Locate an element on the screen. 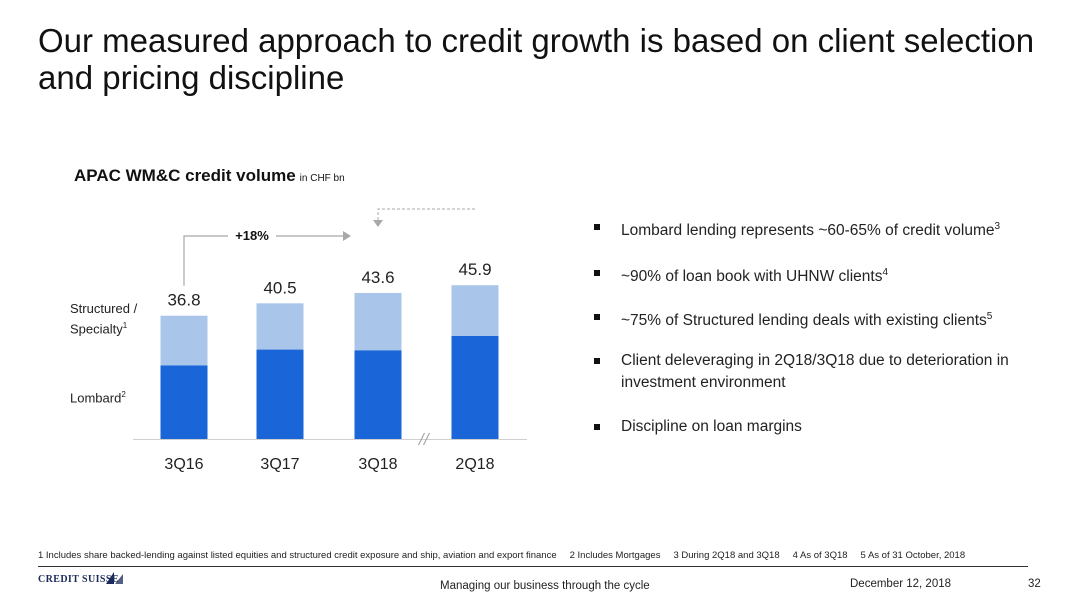 The width and height of the screenshot is (1080, 608). sails-icon is located at coordinates (114, 578).